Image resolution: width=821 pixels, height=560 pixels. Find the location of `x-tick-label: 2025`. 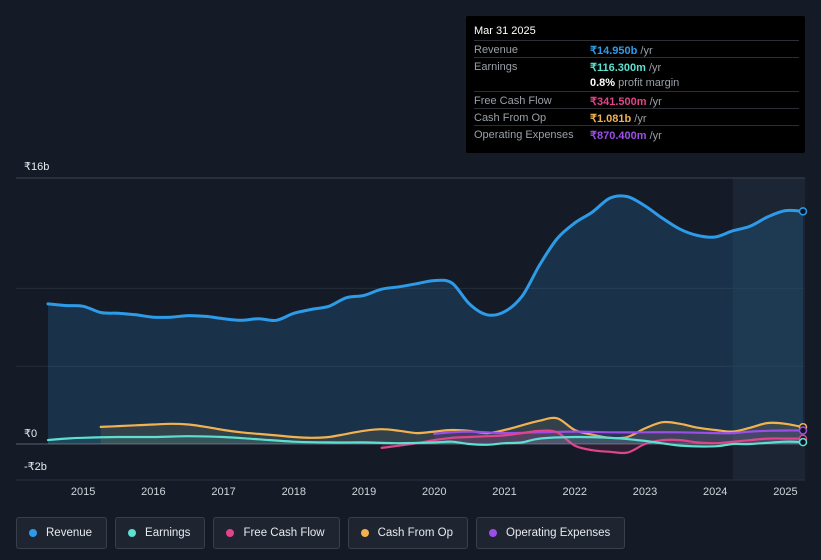

x-tick-label: 2025 is located at coordinates (785, 492).